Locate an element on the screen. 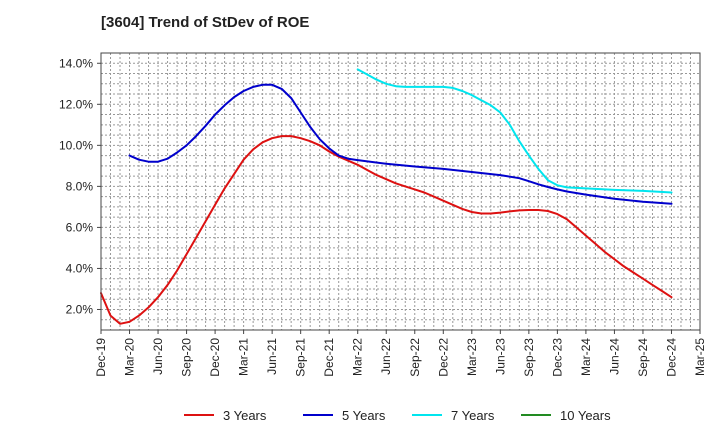 Image resolution: width=720 pixels, height=440 pixels. legend-label-10-years: 10 Years is located at coordinates (585, 415).